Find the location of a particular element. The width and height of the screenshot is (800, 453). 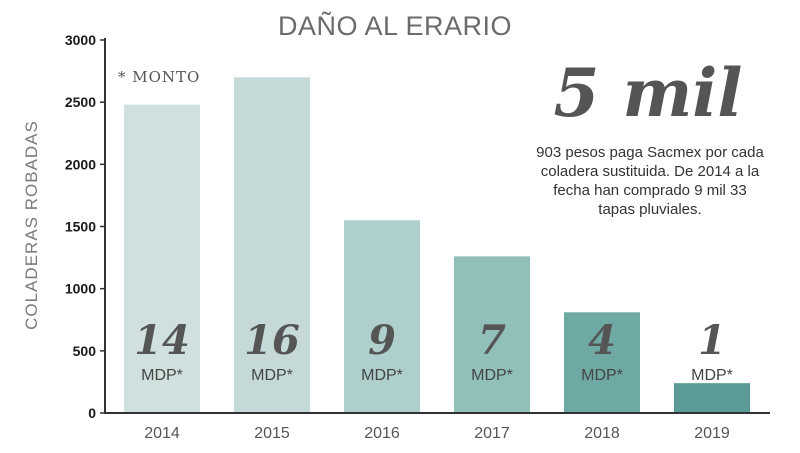

amount-note: * MONTO is located at coordinates (159, 77).